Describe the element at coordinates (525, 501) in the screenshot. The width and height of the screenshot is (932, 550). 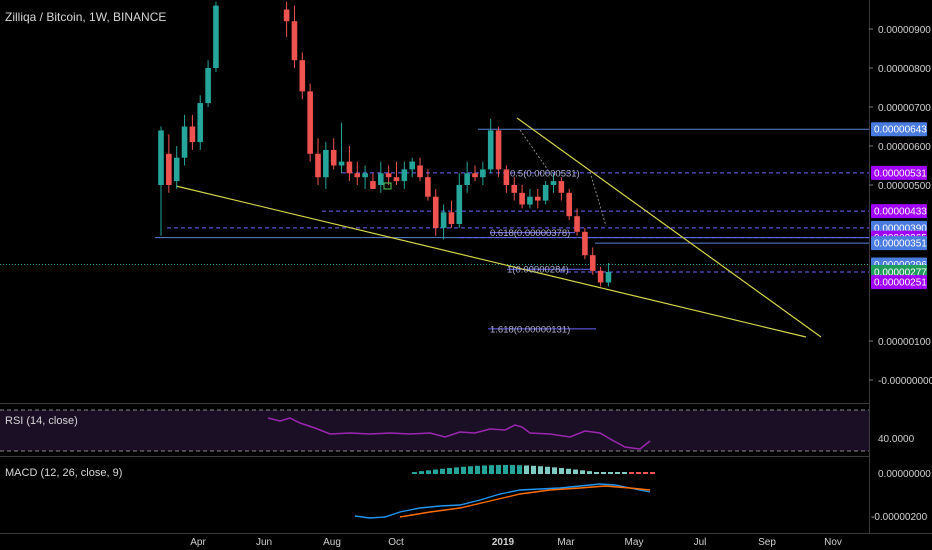
I see `signal-line` at that location.